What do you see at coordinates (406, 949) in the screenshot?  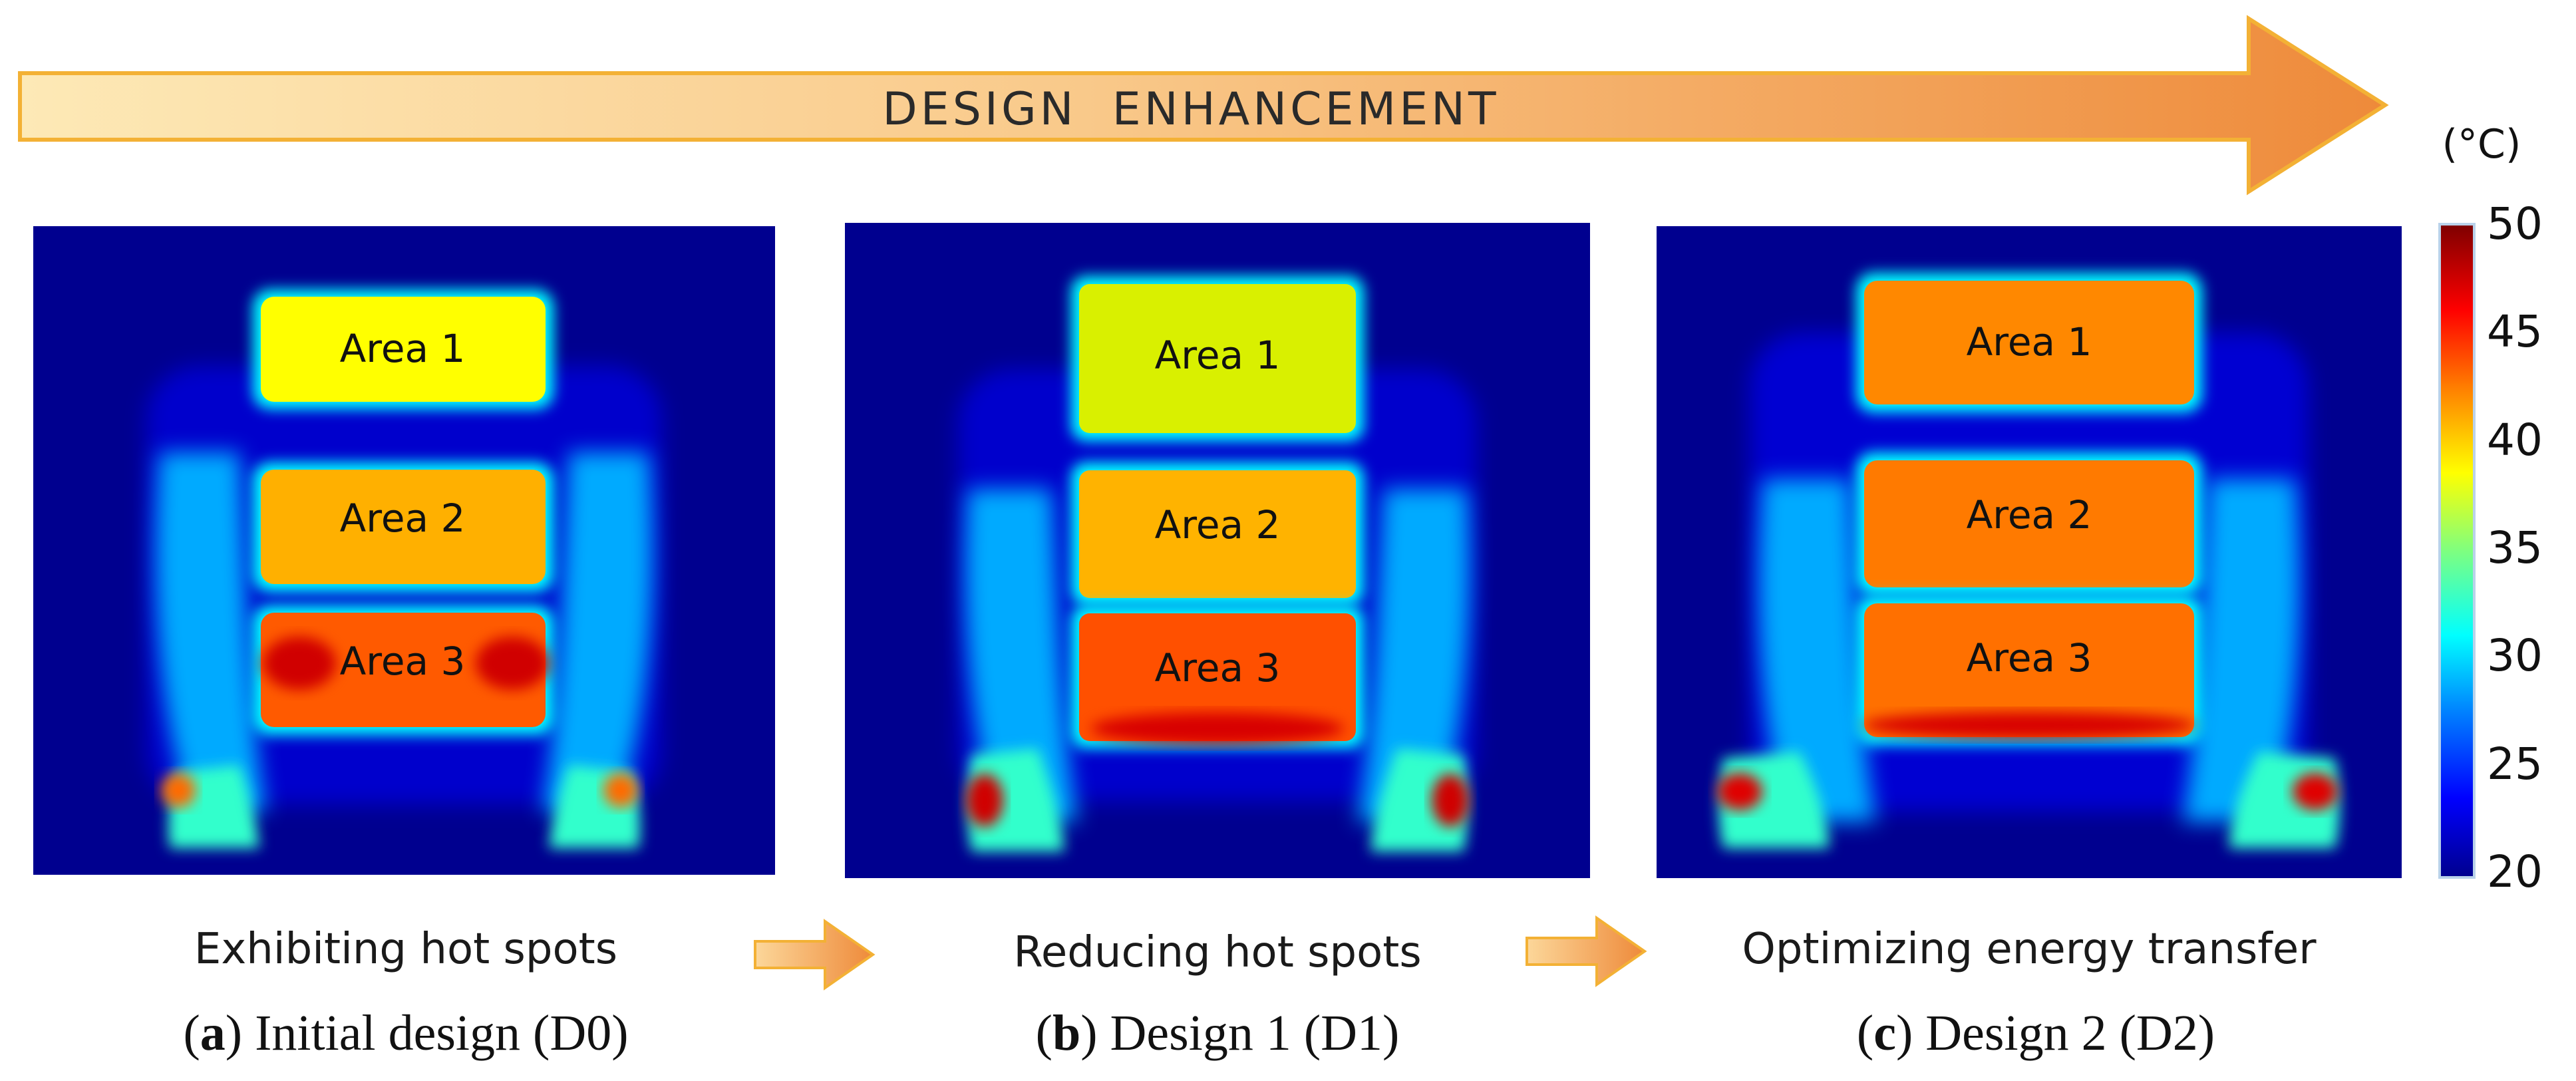 I see `caption-d0: Exhibiting hot spots` at bounding box center [406, 949].